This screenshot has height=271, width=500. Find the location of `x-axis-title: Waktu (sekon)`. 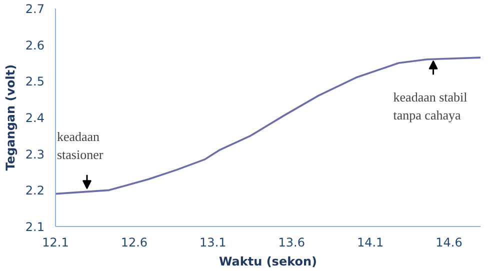

x-axis-title: Waktu (sekon) is located at coordinates (268, 261).